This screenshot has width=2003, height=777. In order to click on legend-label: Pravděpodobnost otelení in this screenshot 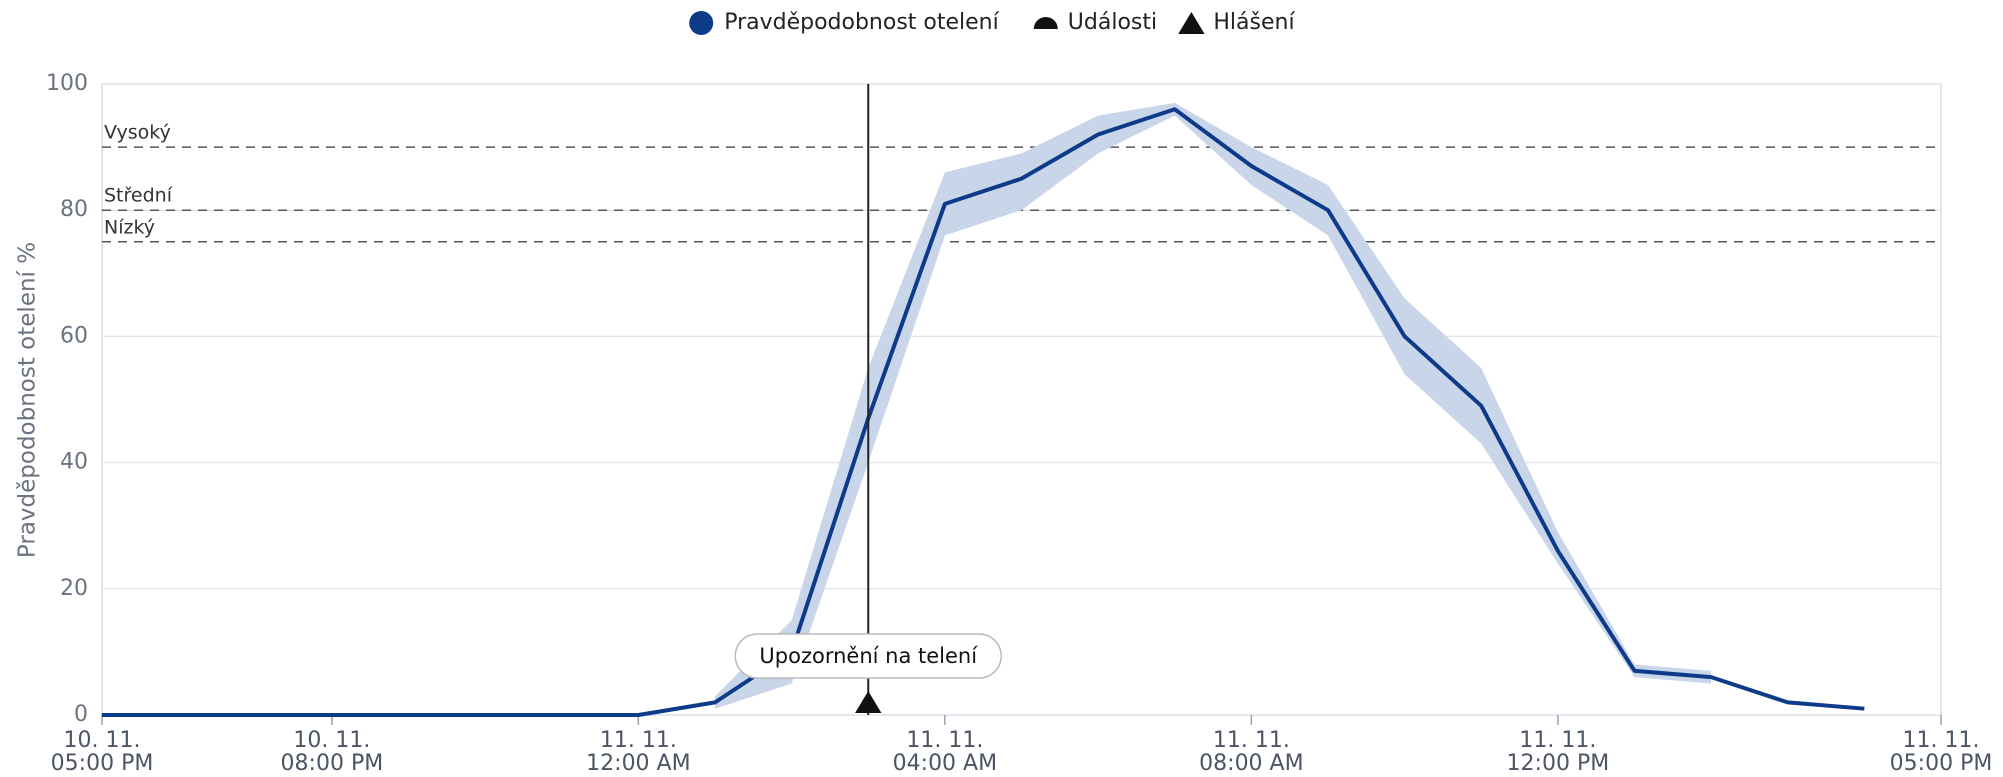, I will do `click(861, 22)`.